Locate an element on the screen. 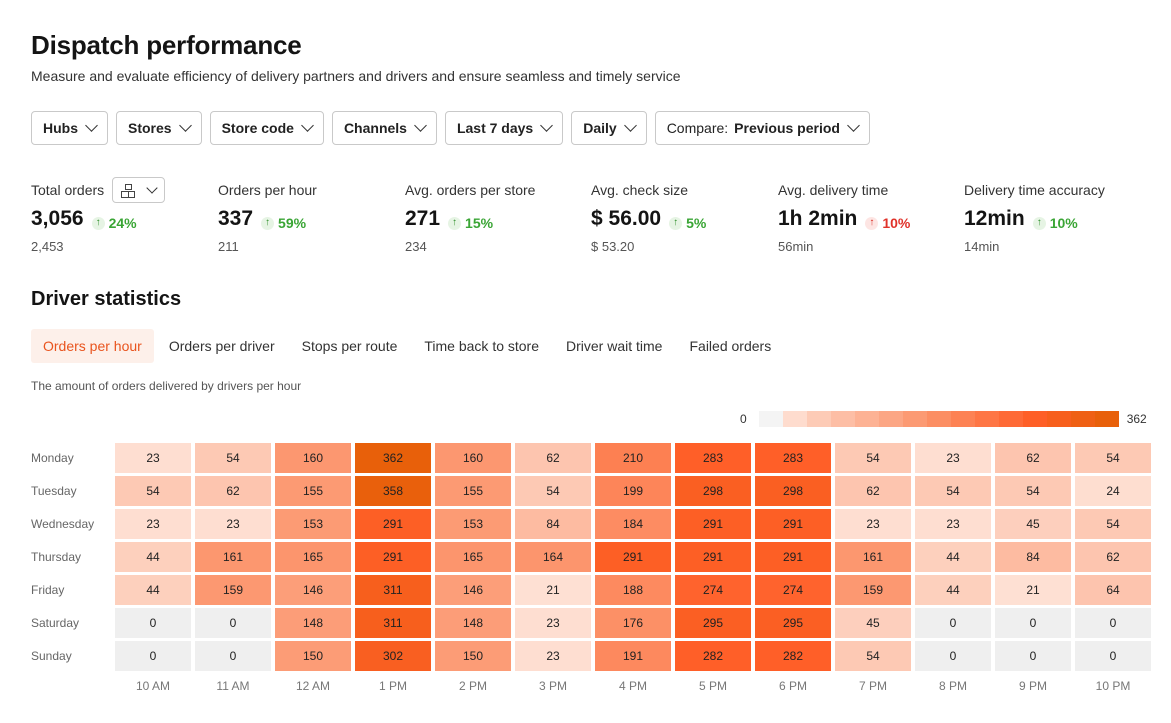  tab-stops-per-route: Stops per route is located at coordinates (349, 346).